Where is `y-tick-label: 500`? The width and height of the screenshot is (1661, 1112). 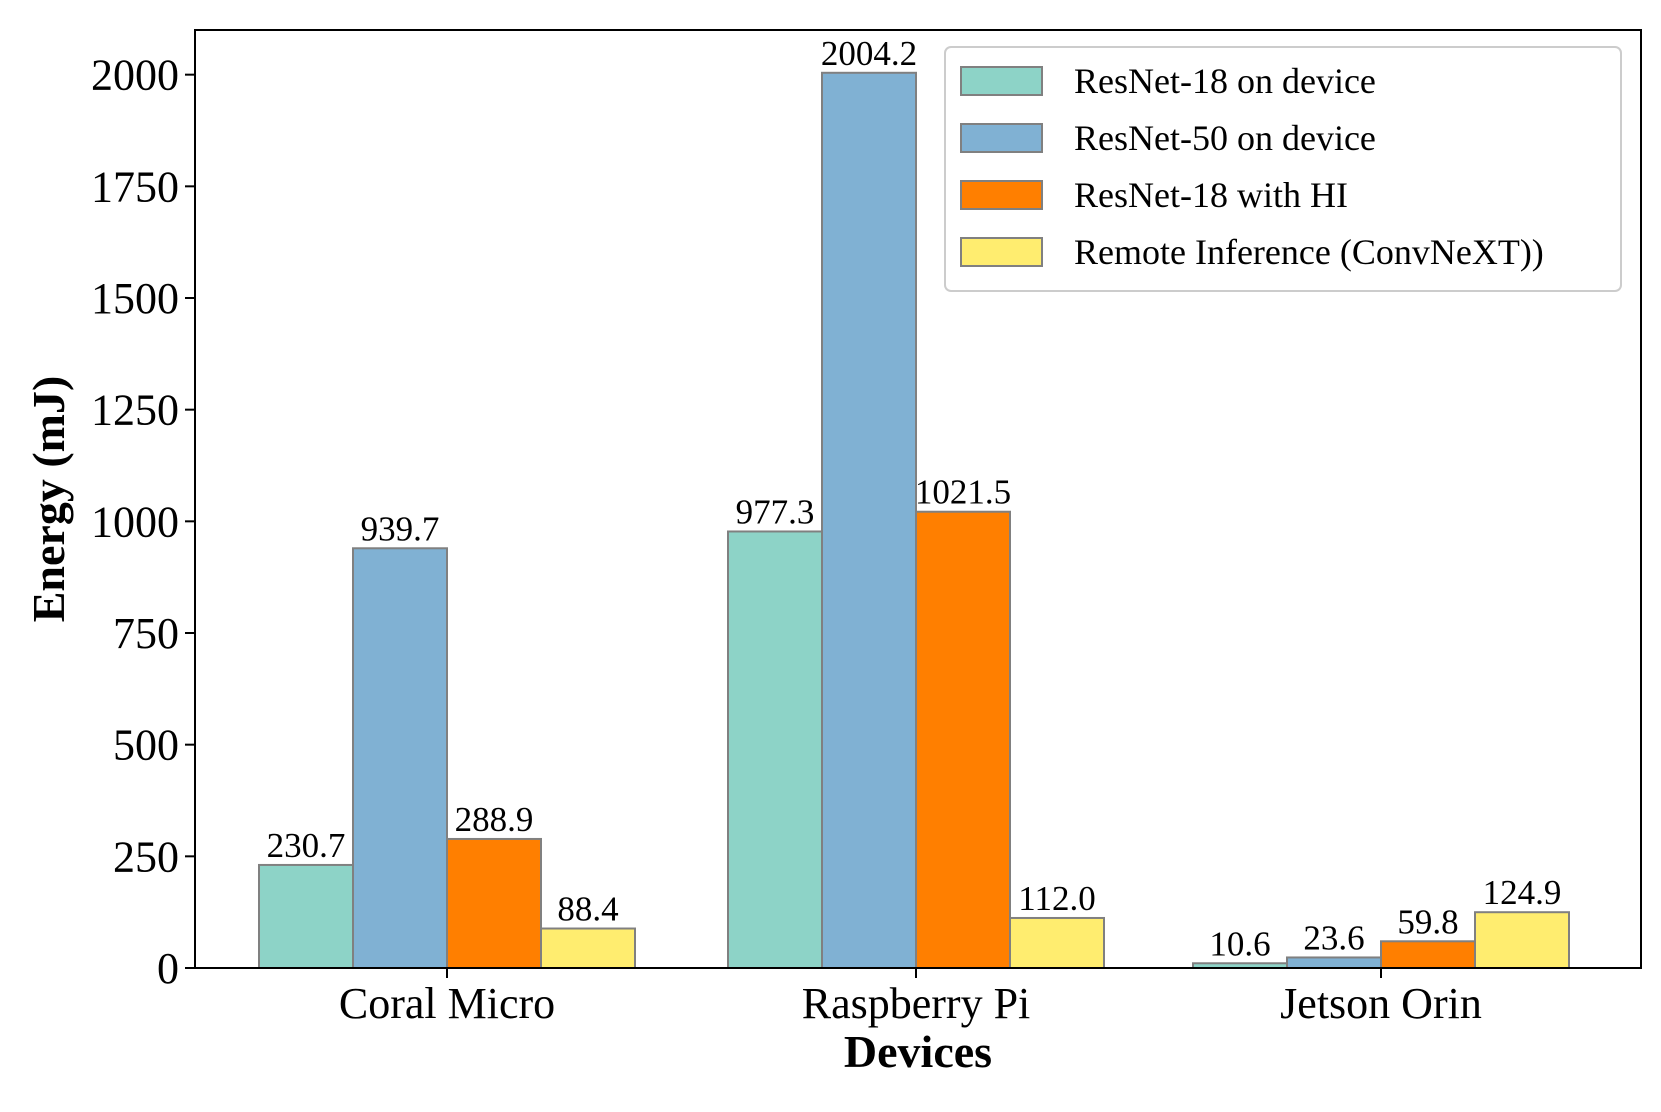 y-tick-label: 500 is located at coordinates (146, 745).